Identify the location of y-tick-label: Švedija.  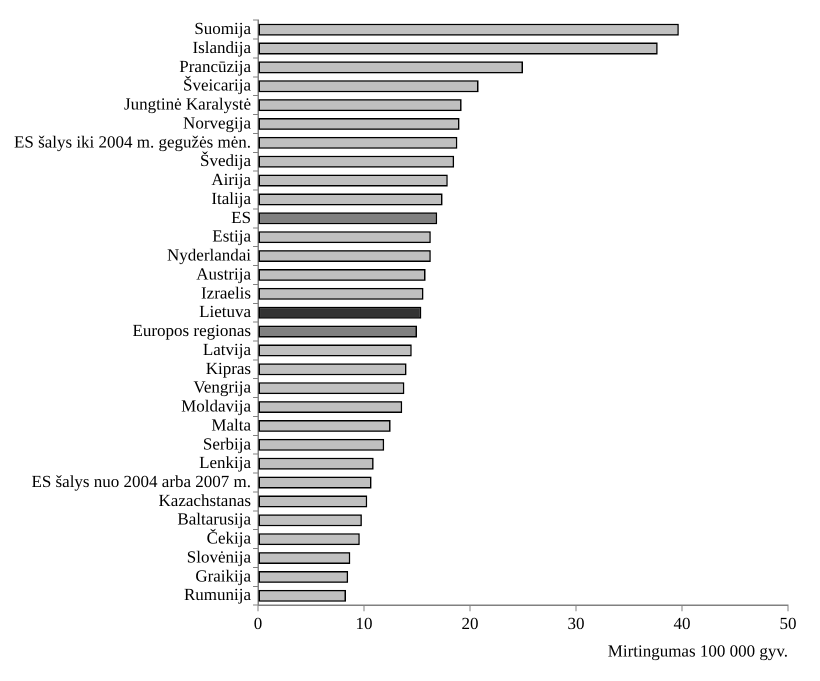
(226, 160).